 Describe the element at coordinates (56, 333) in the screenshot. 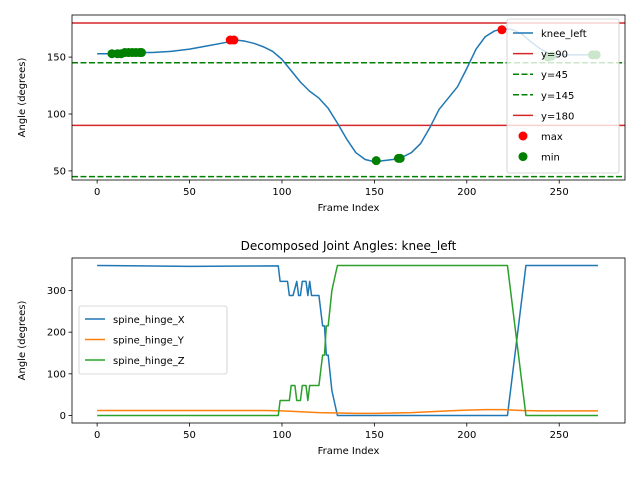

I see `y-tick-label: 200` at that location.